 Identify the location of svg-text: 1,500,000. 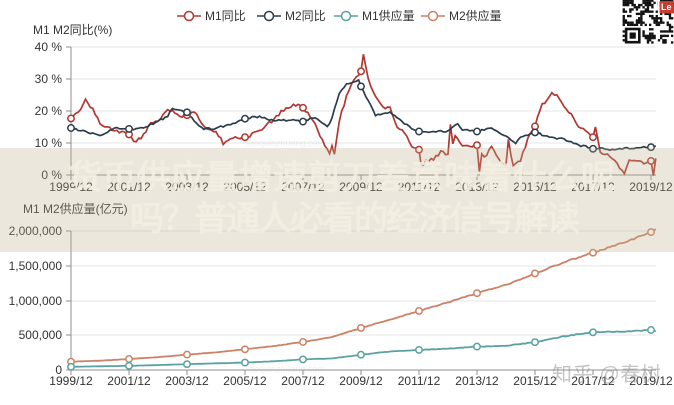
(36, 266).